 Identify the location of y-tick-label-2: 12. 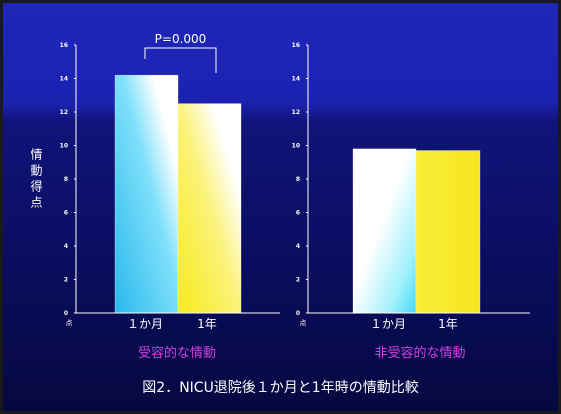
(296, 112).